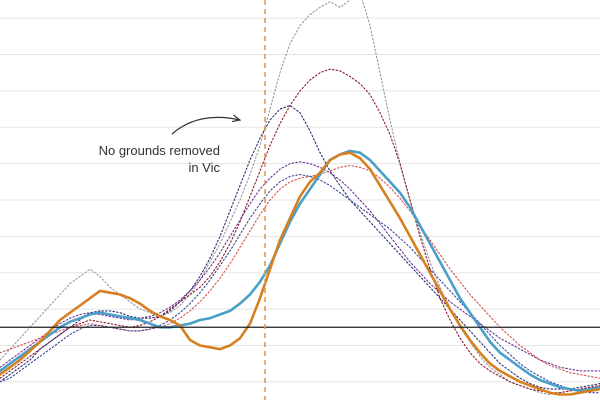  I want to click on annotation-arrow, so click(205, 126).